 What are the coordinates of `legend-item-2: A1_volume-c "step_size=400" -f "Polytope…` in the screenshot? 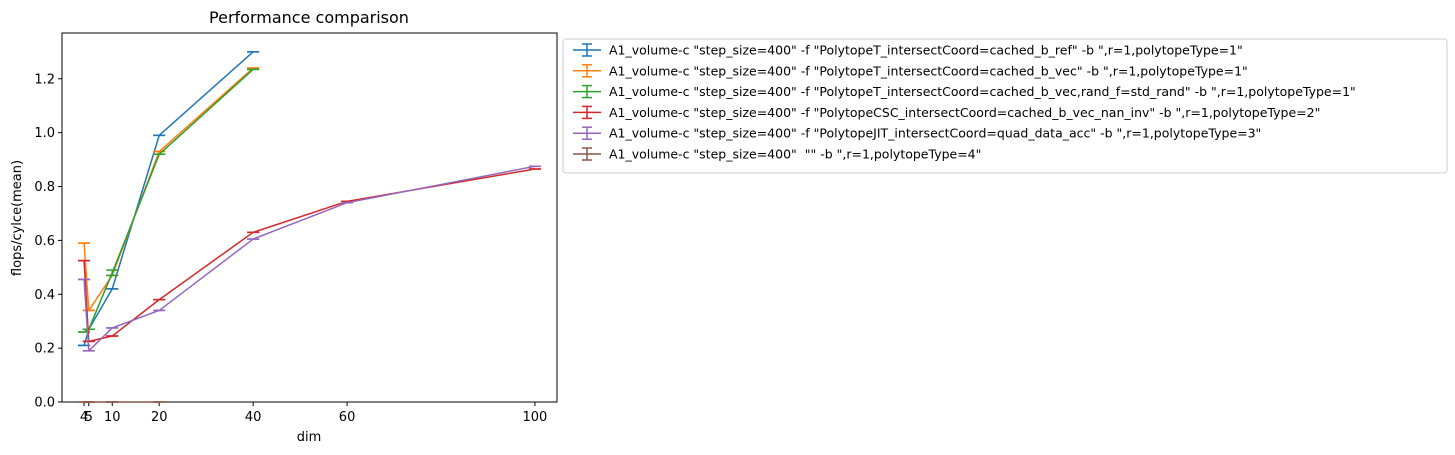 It's located at (910, 70).